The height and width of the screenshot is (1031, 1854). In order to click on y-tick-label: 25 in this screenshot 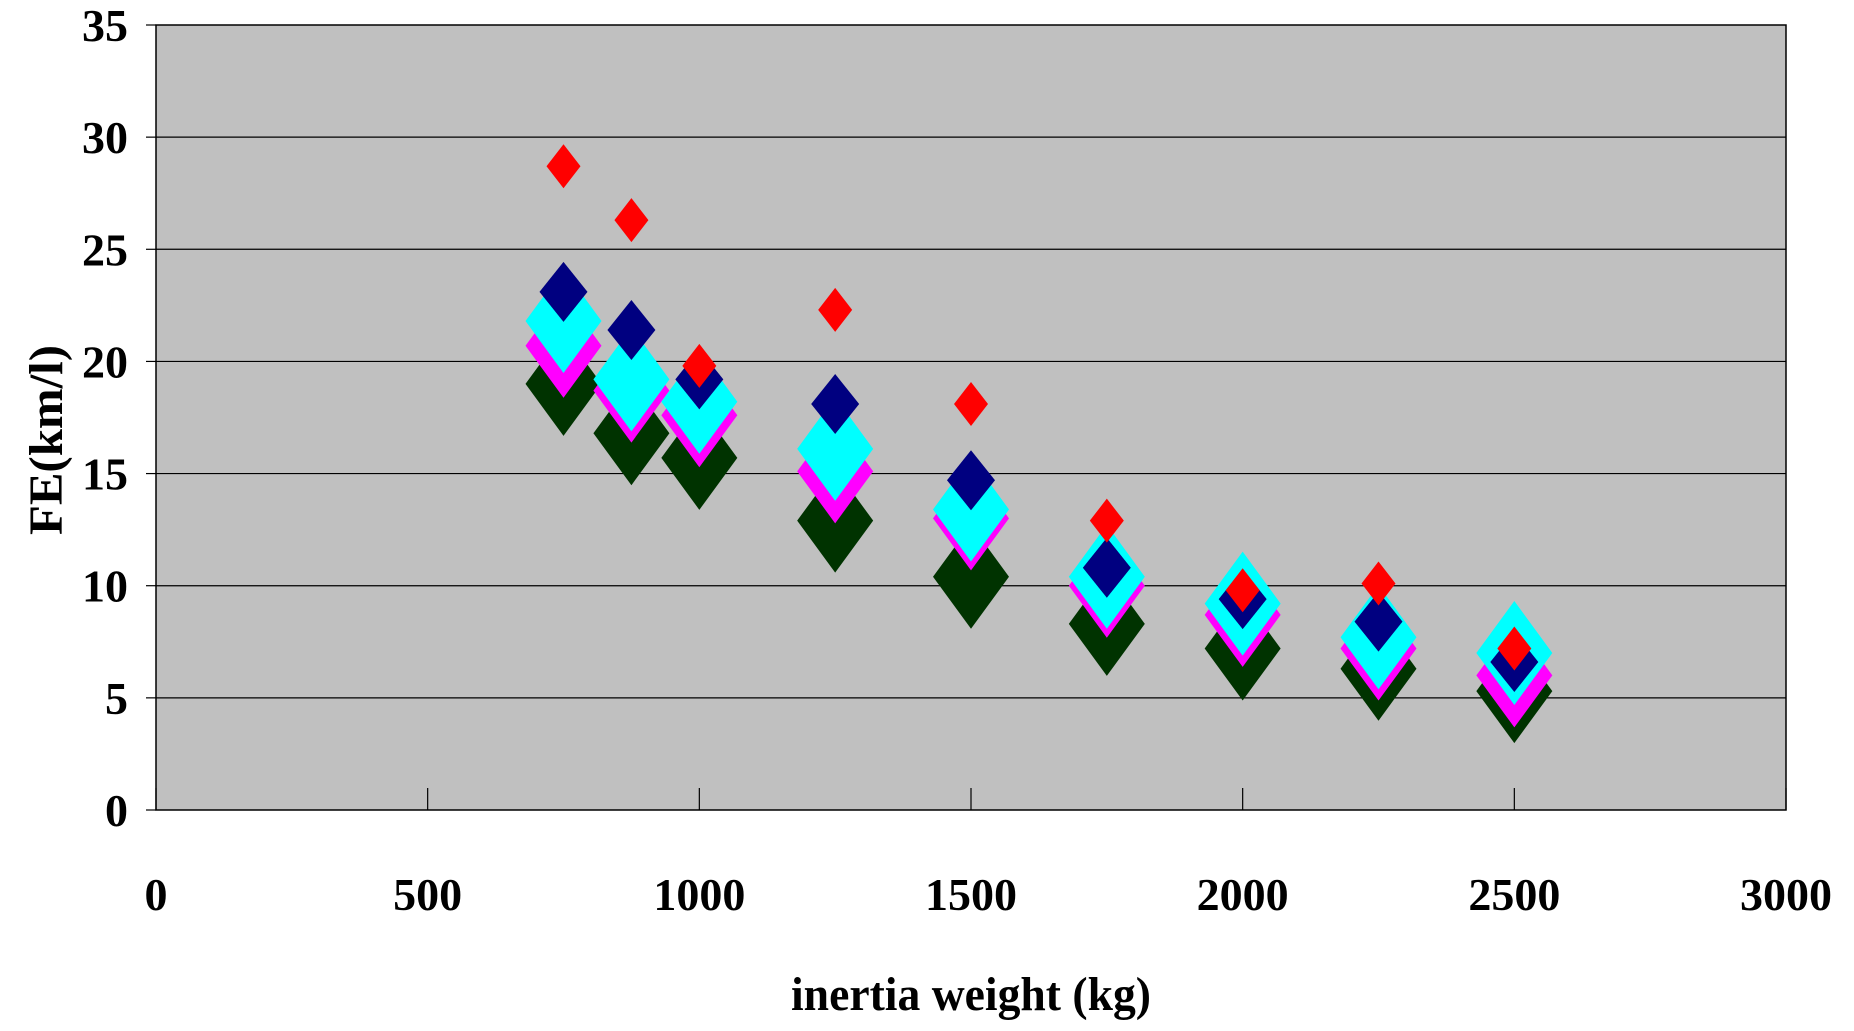, I will do `click(105, 249)`.